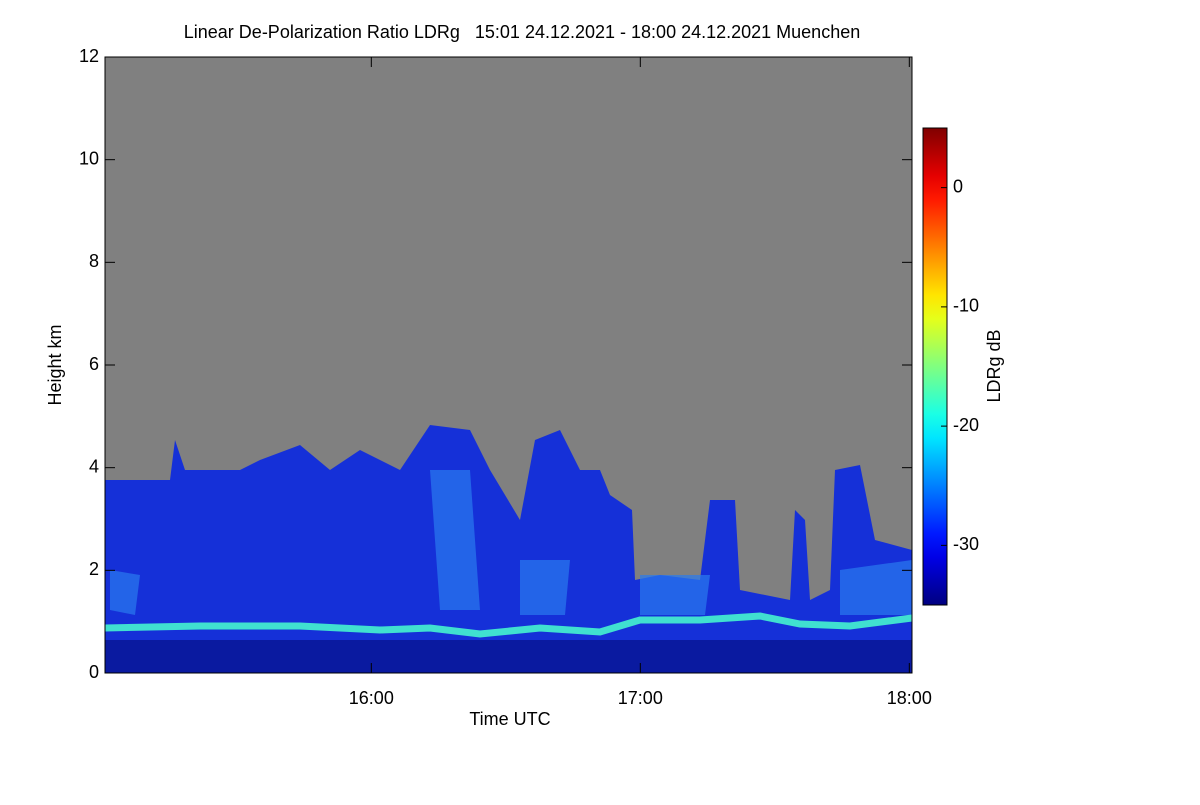 Image resolution: width=1200 pixels, height=805 pixels. Describe the element at coordinates (640, 698) in the screenshot. I see `x-tick-label: 17:00` at that location.